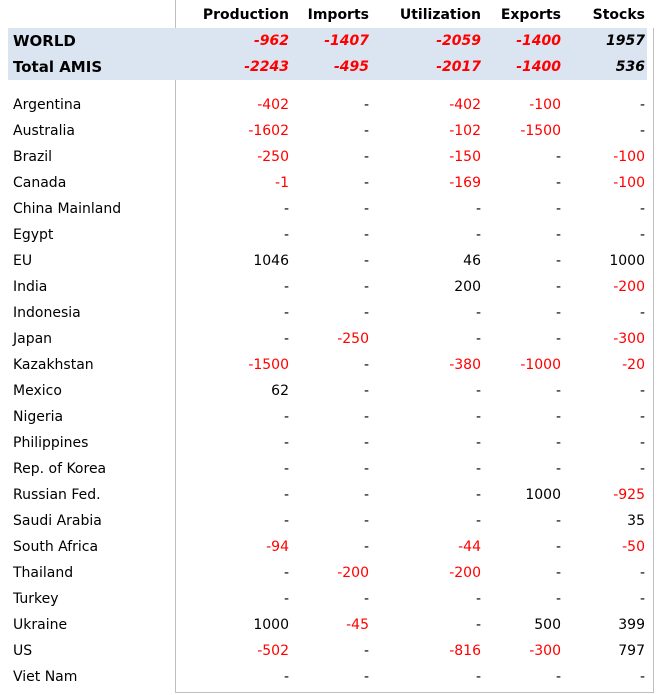  What do you see at coordinates (327, 235) in the screenshot?
I see `table-row: Egypt - - - - -` at bounding box center [327, 235].